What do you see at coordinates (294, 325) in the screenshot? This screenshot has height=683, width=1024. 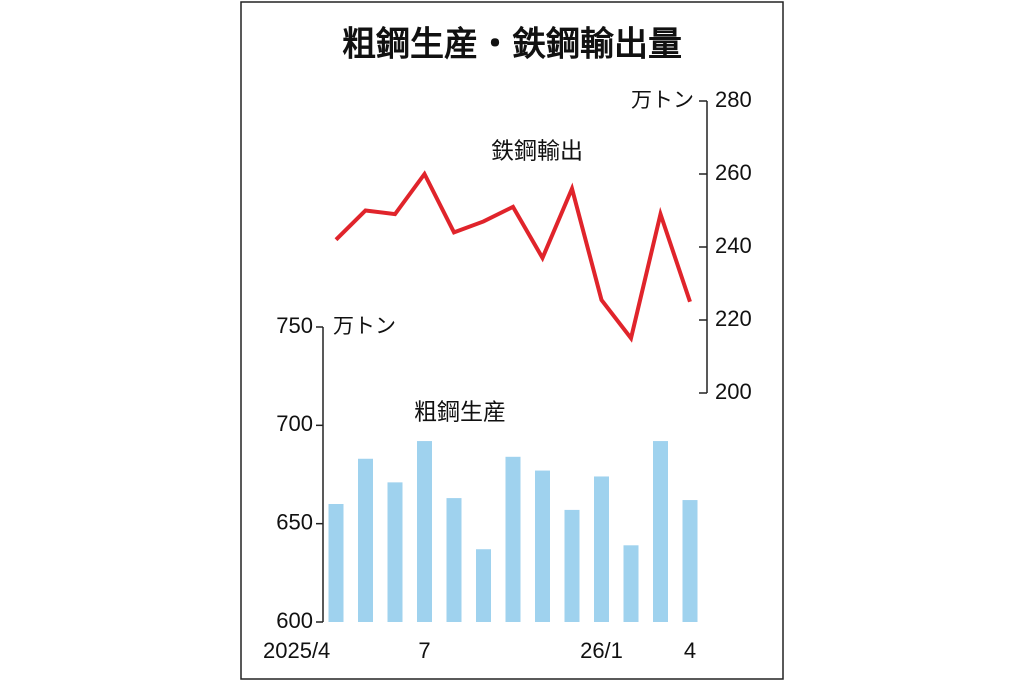 I see `y-tick-label: 750` at bounding box center [294, 325].